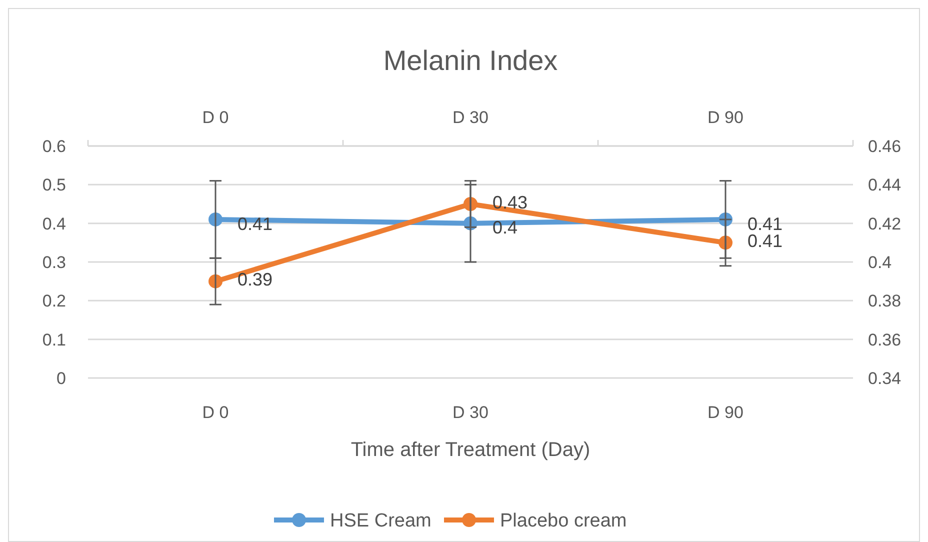  I want to click on legend-label: Placebo cream, so click(563, 521).